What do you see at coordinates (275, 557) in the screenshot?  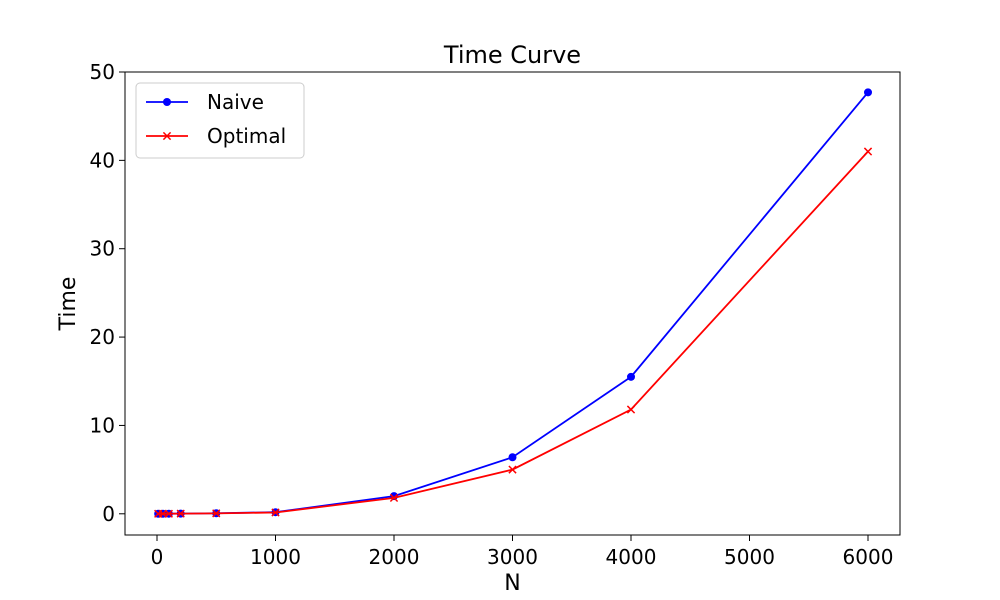 I see `x-tick-label: 1000` at bounding box center [275, 557].